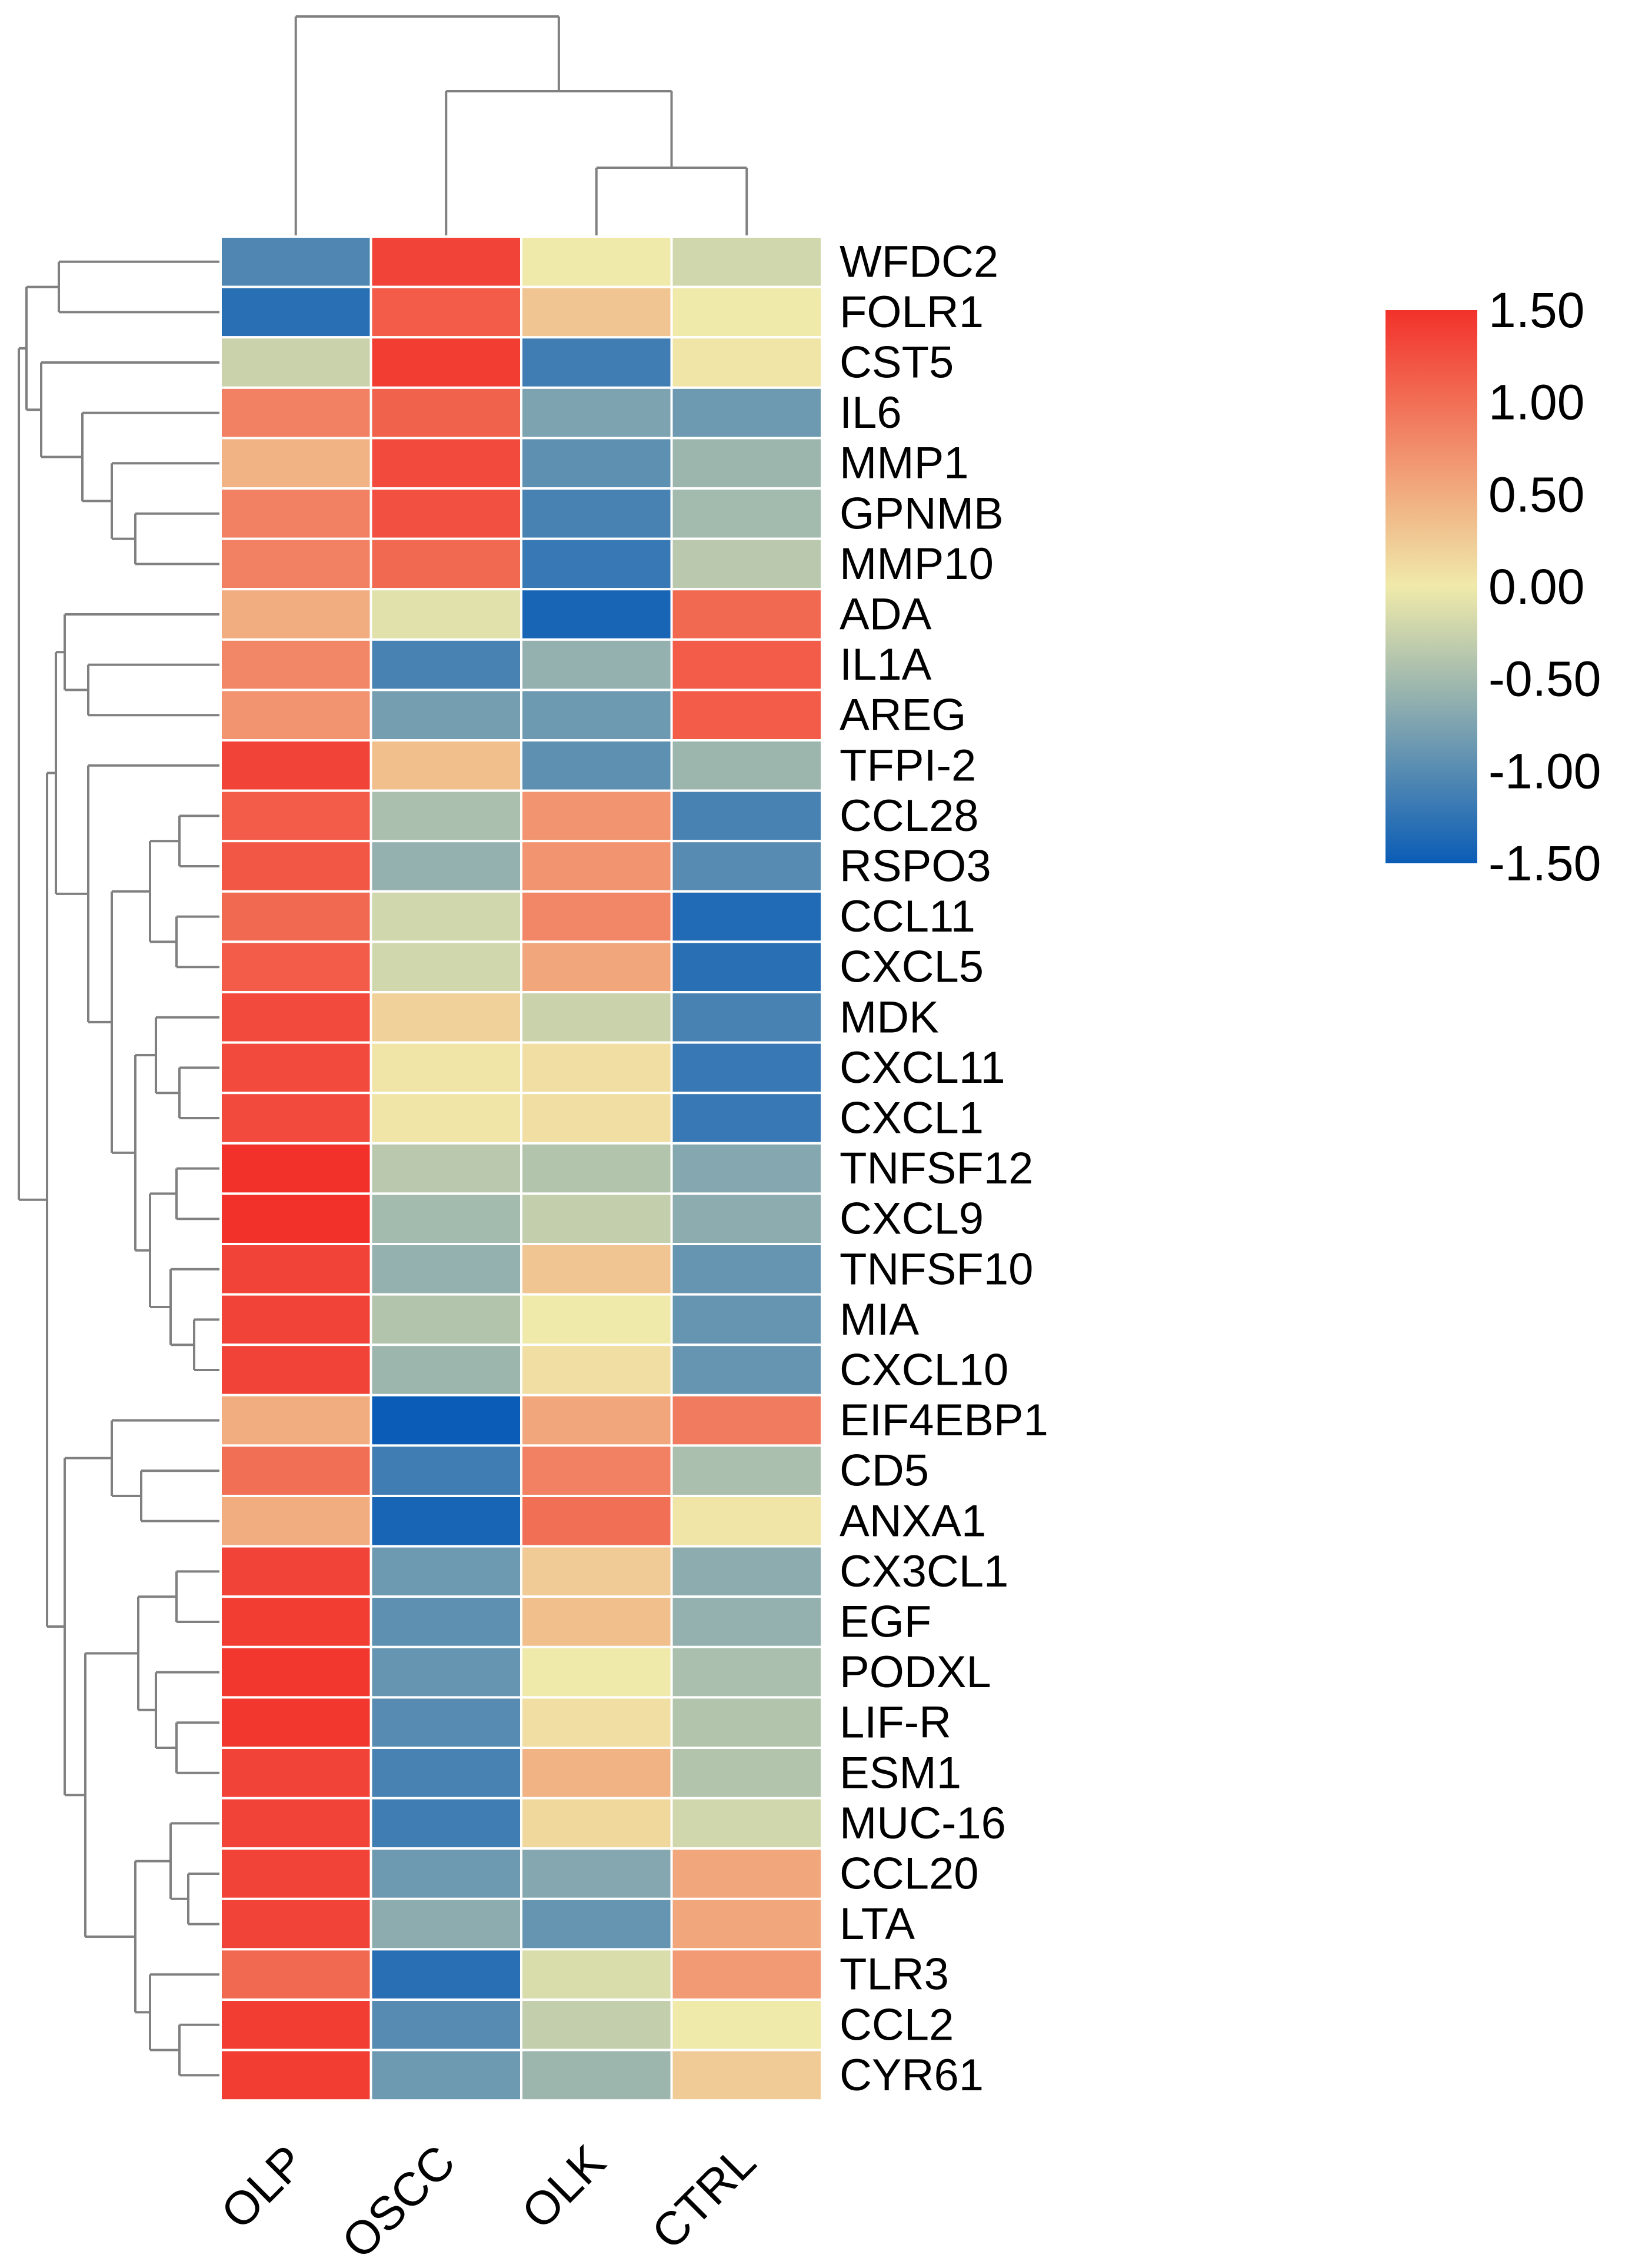 The width and height of the screenshot is (1632, 2268). Describe the element at coordinates (263, 2187) in the screenshot. I see `column-label: OLP` at that location.